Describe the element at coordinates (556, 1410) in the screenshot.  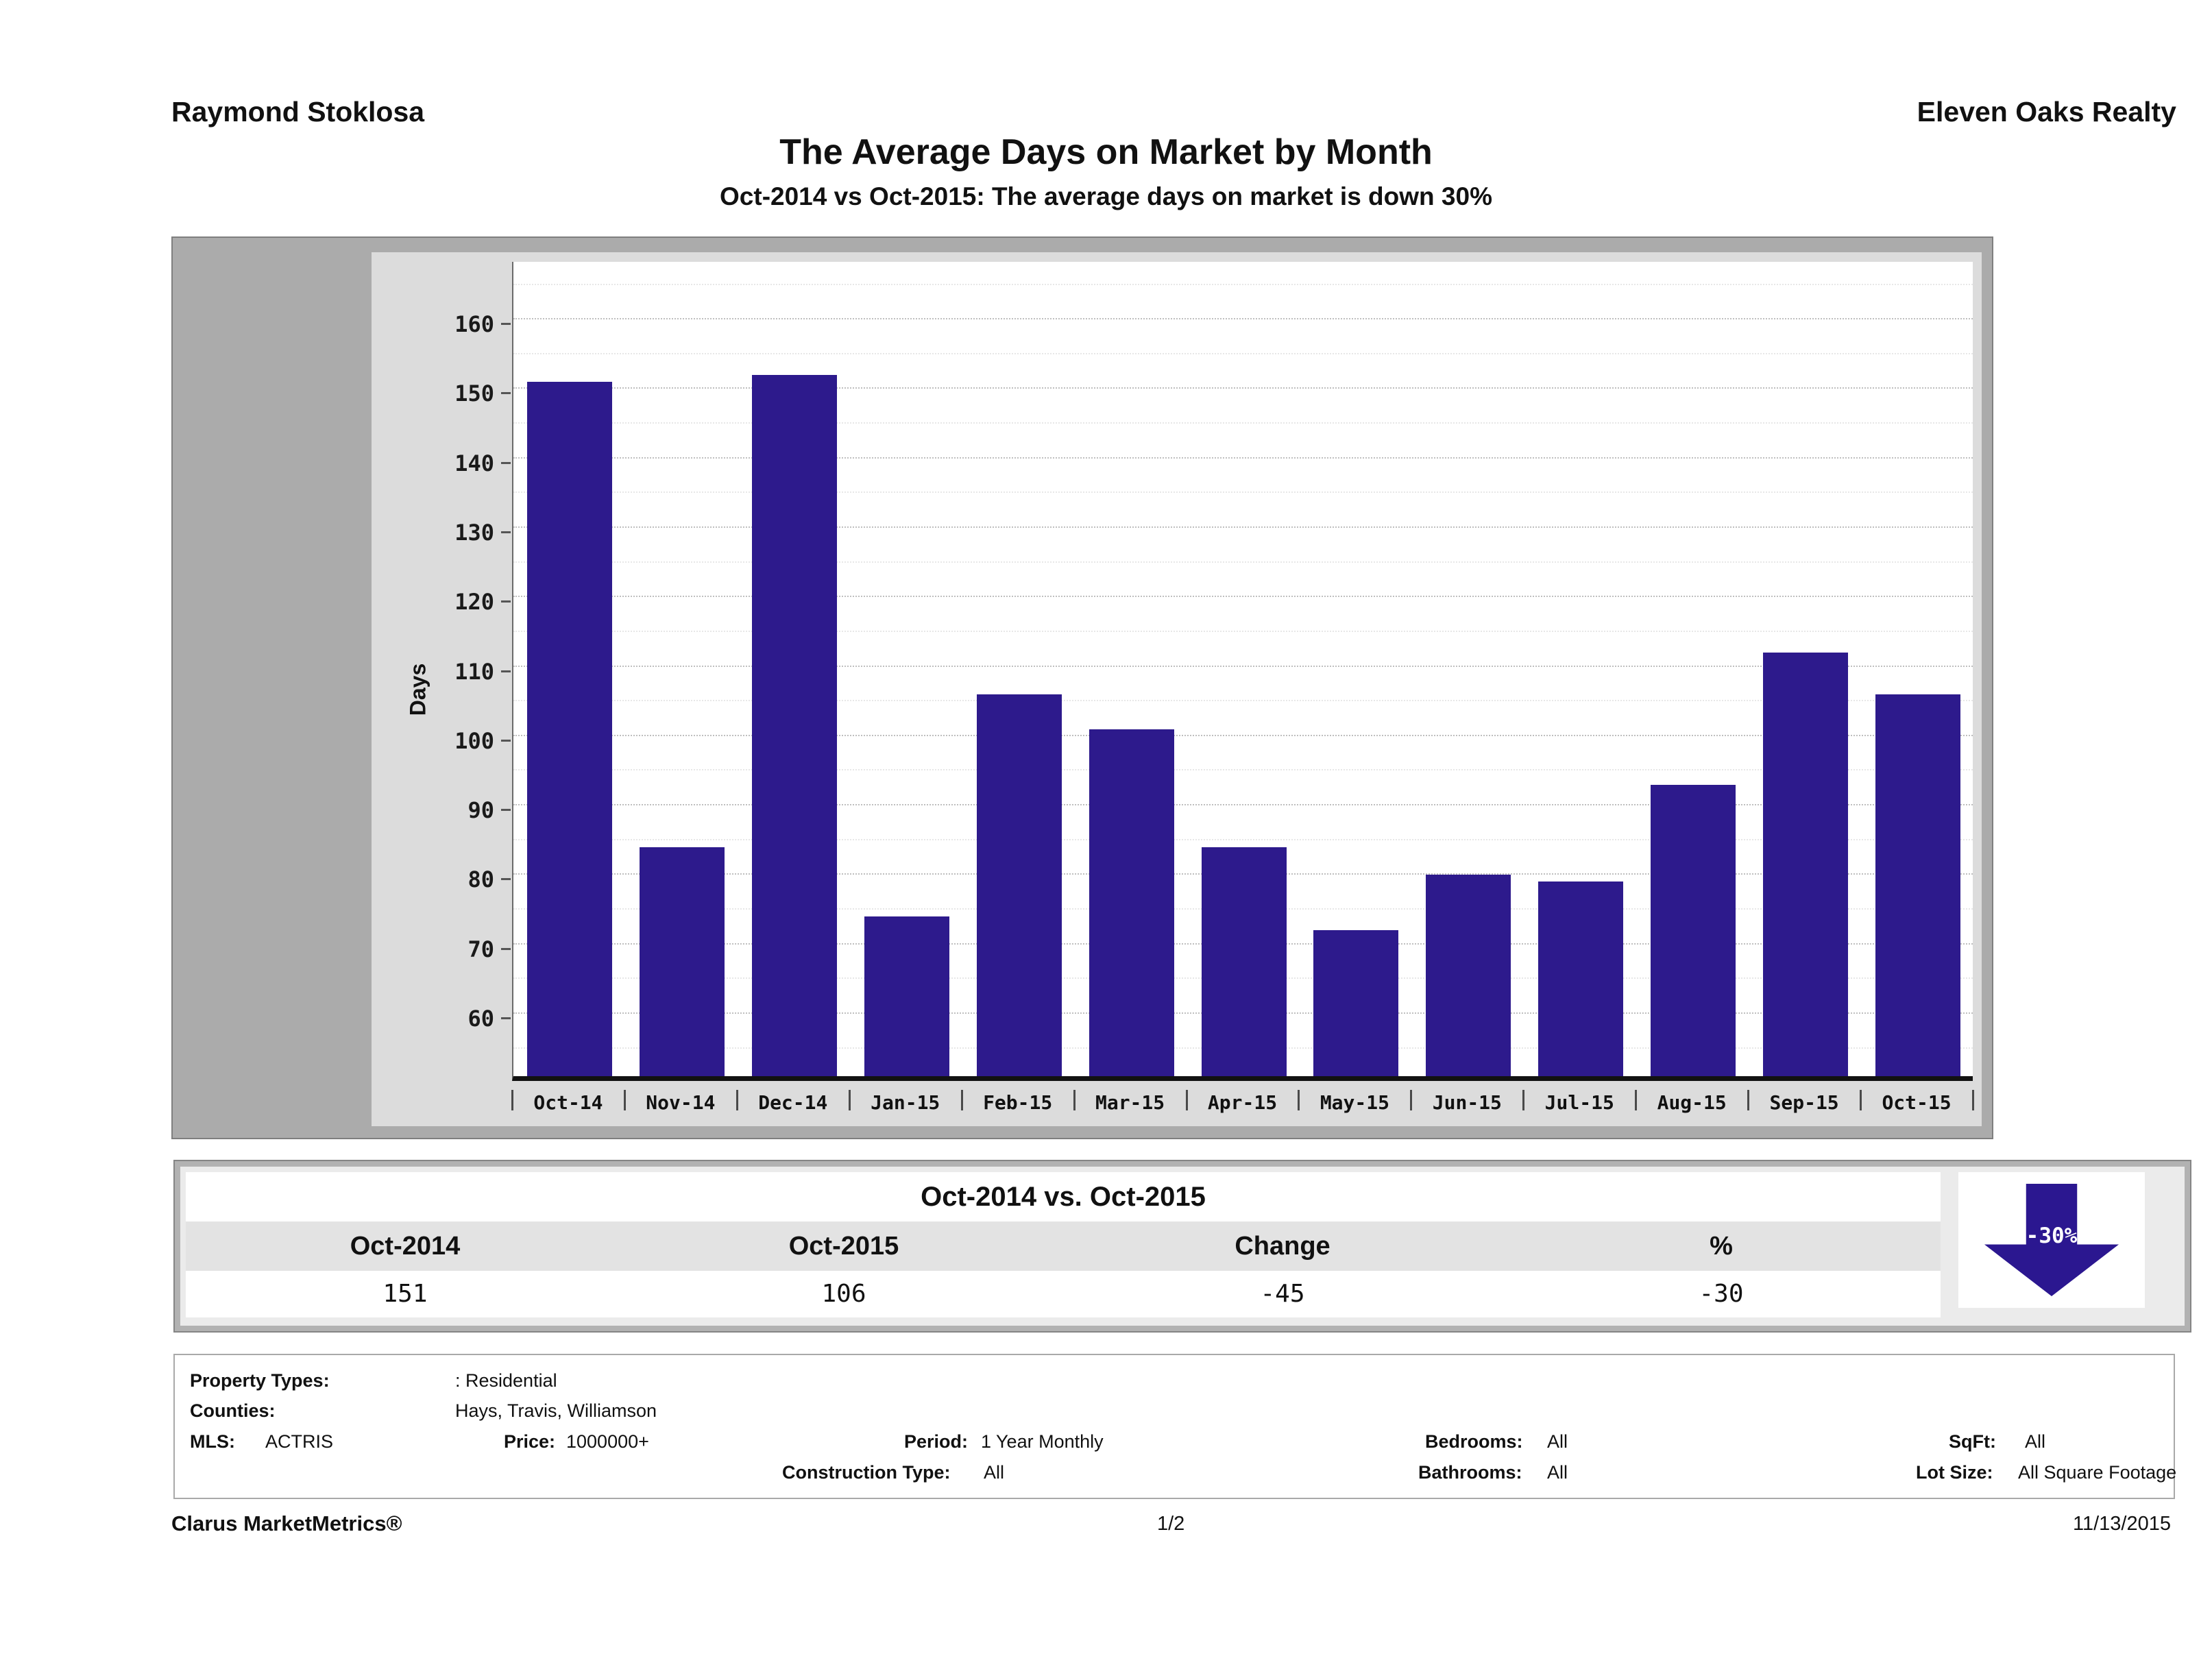
I see `counties-value: Hays, Travis, Williamson` at that location.